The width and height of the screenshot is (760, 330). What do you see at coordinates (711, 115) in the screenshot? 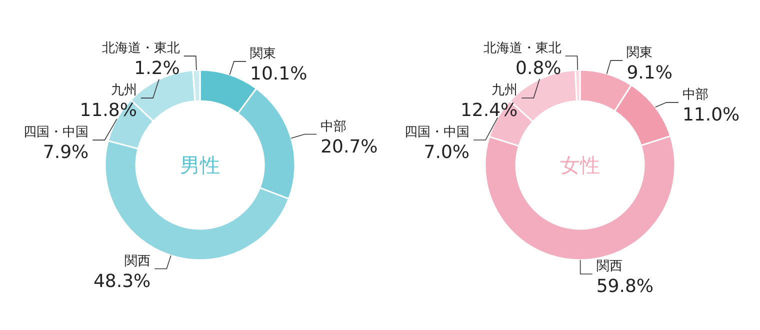
I see `data-label: 11.0%` at bounding box center [711, 115].